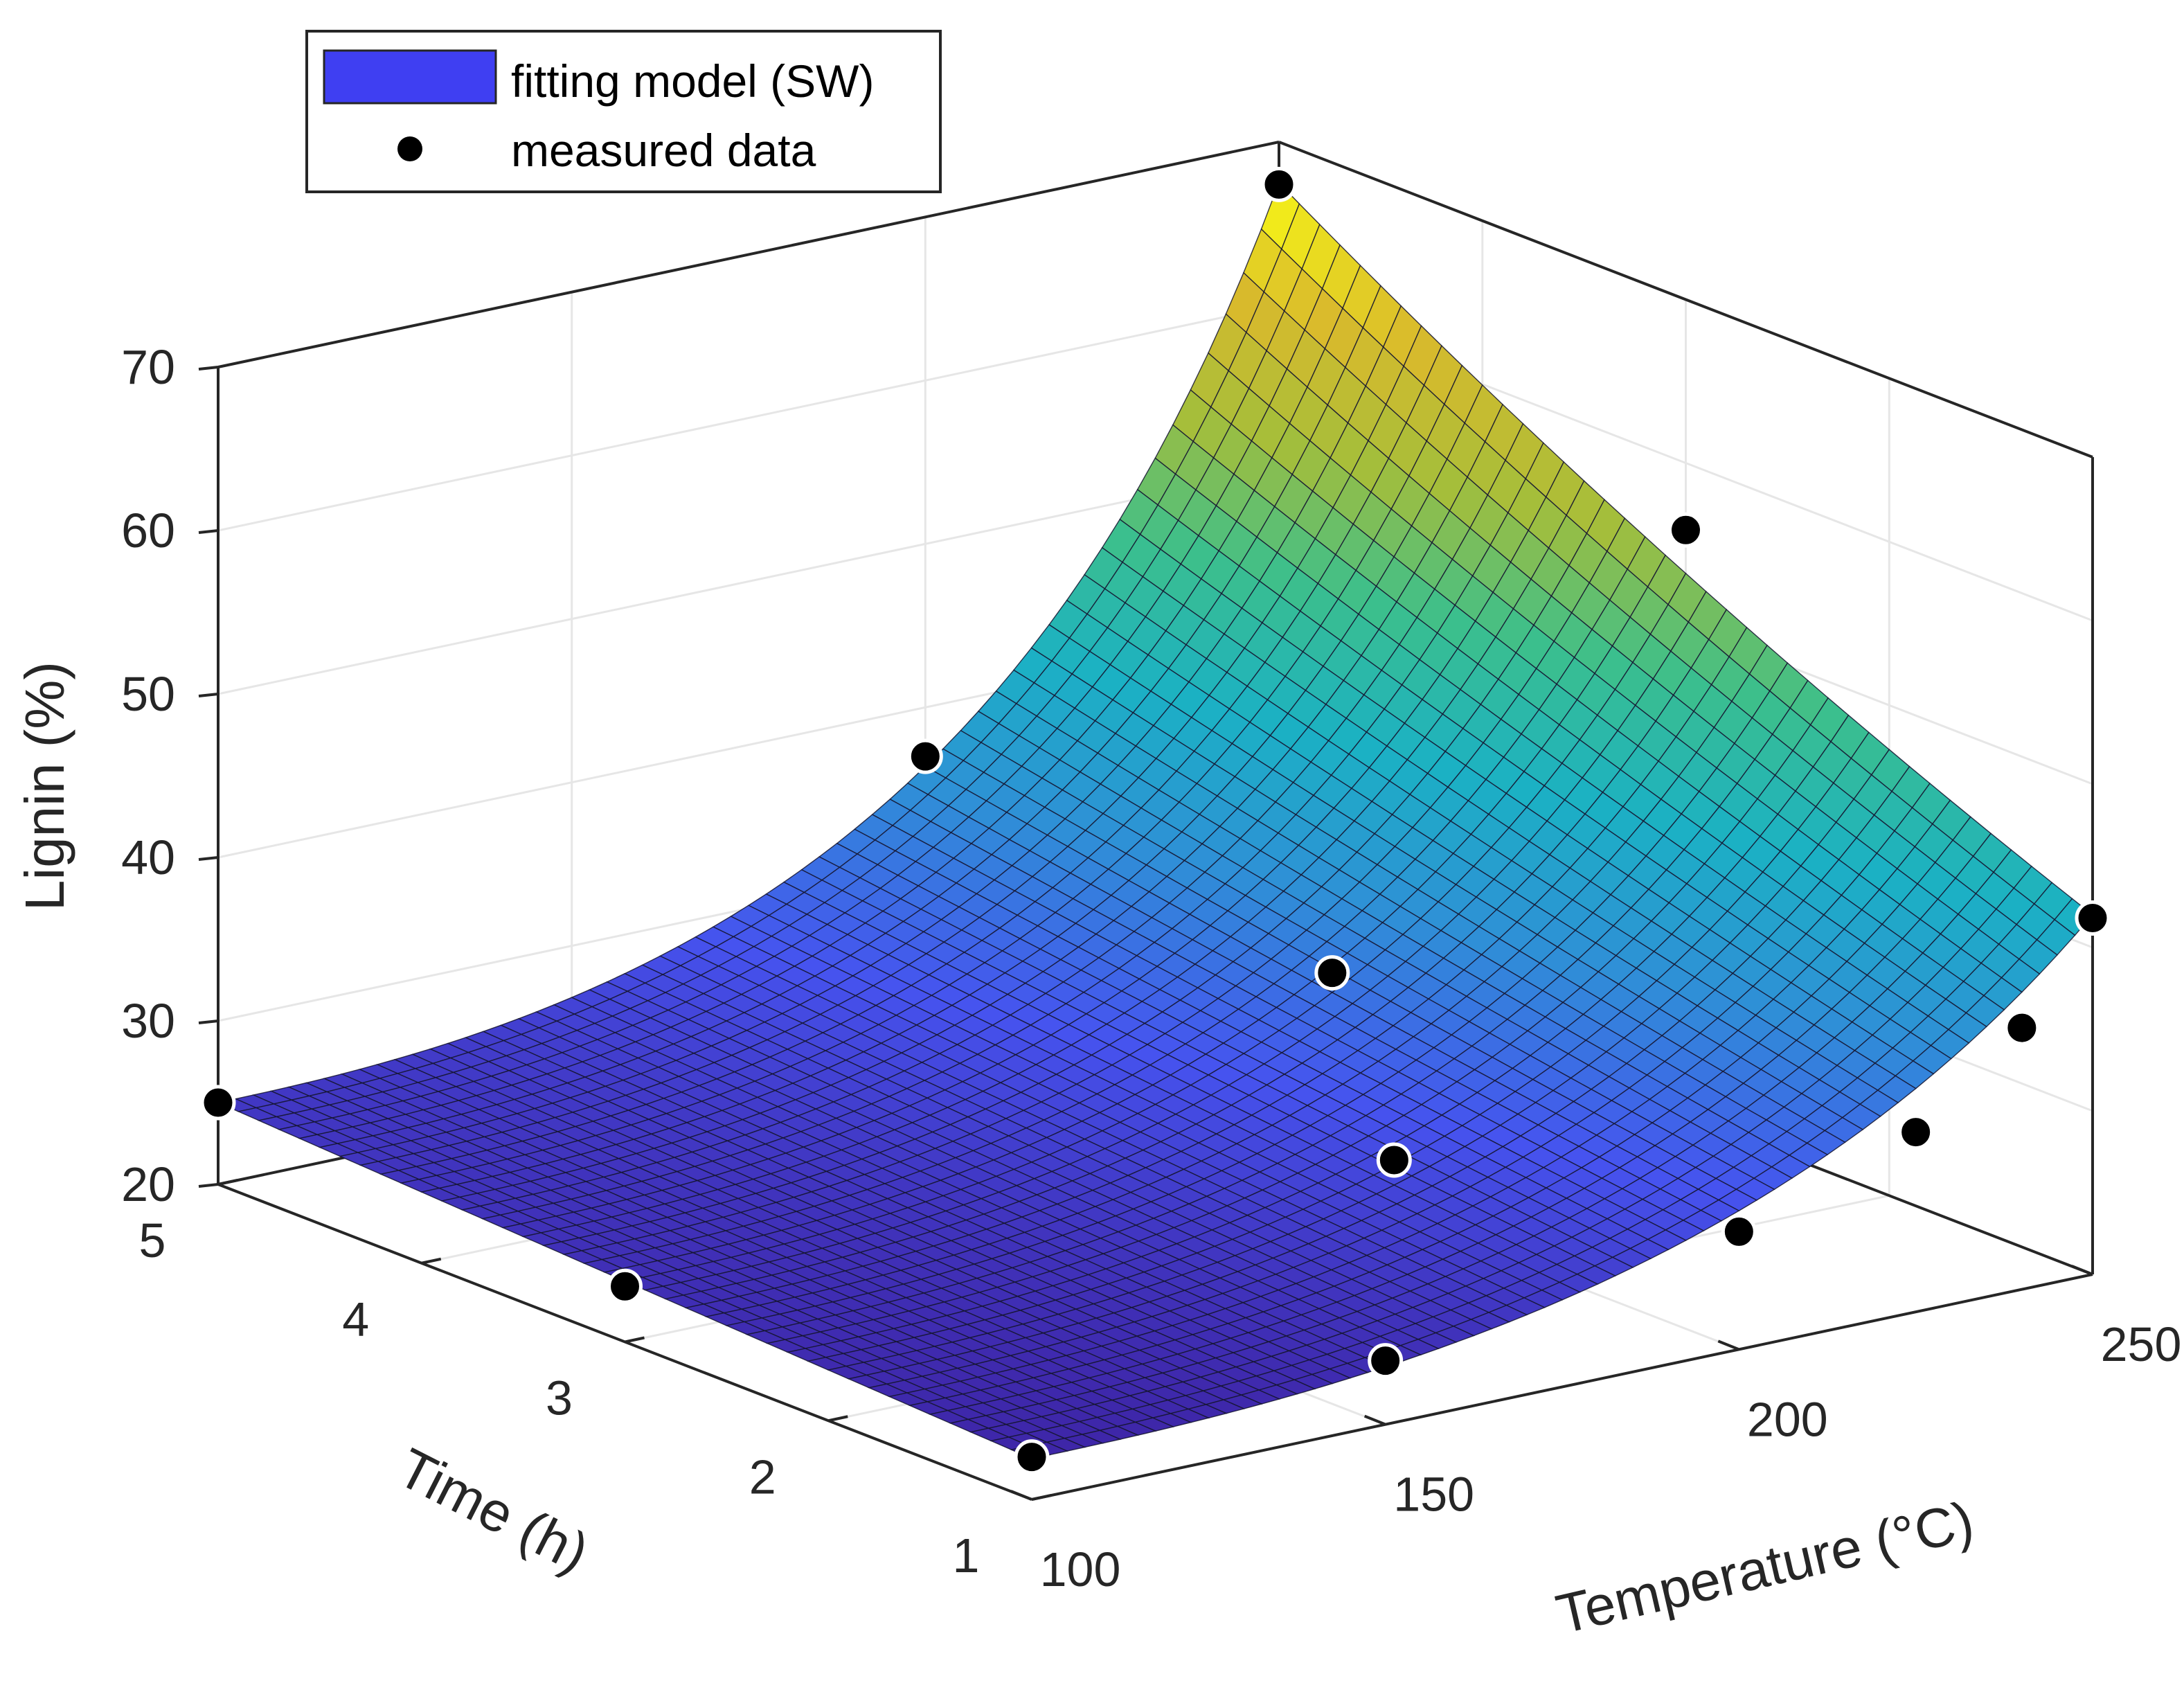 The image size is (2184, 1692). Describe the element at coordinates (148, 857) in the screenshot. I see `z-tick-label: 40` at that location.